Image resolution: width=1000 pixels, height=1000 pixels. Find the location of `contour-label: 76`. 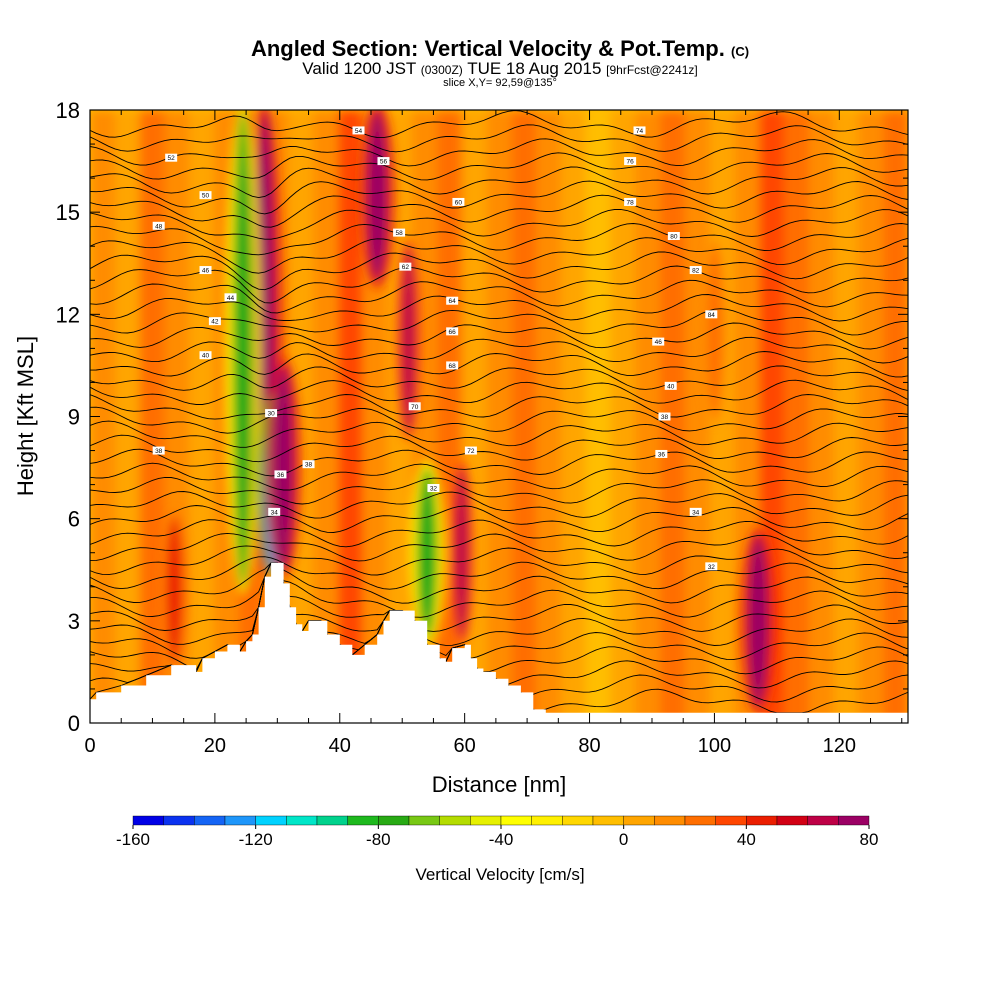

contour-label: 76 is located at coordinates (630, 161).